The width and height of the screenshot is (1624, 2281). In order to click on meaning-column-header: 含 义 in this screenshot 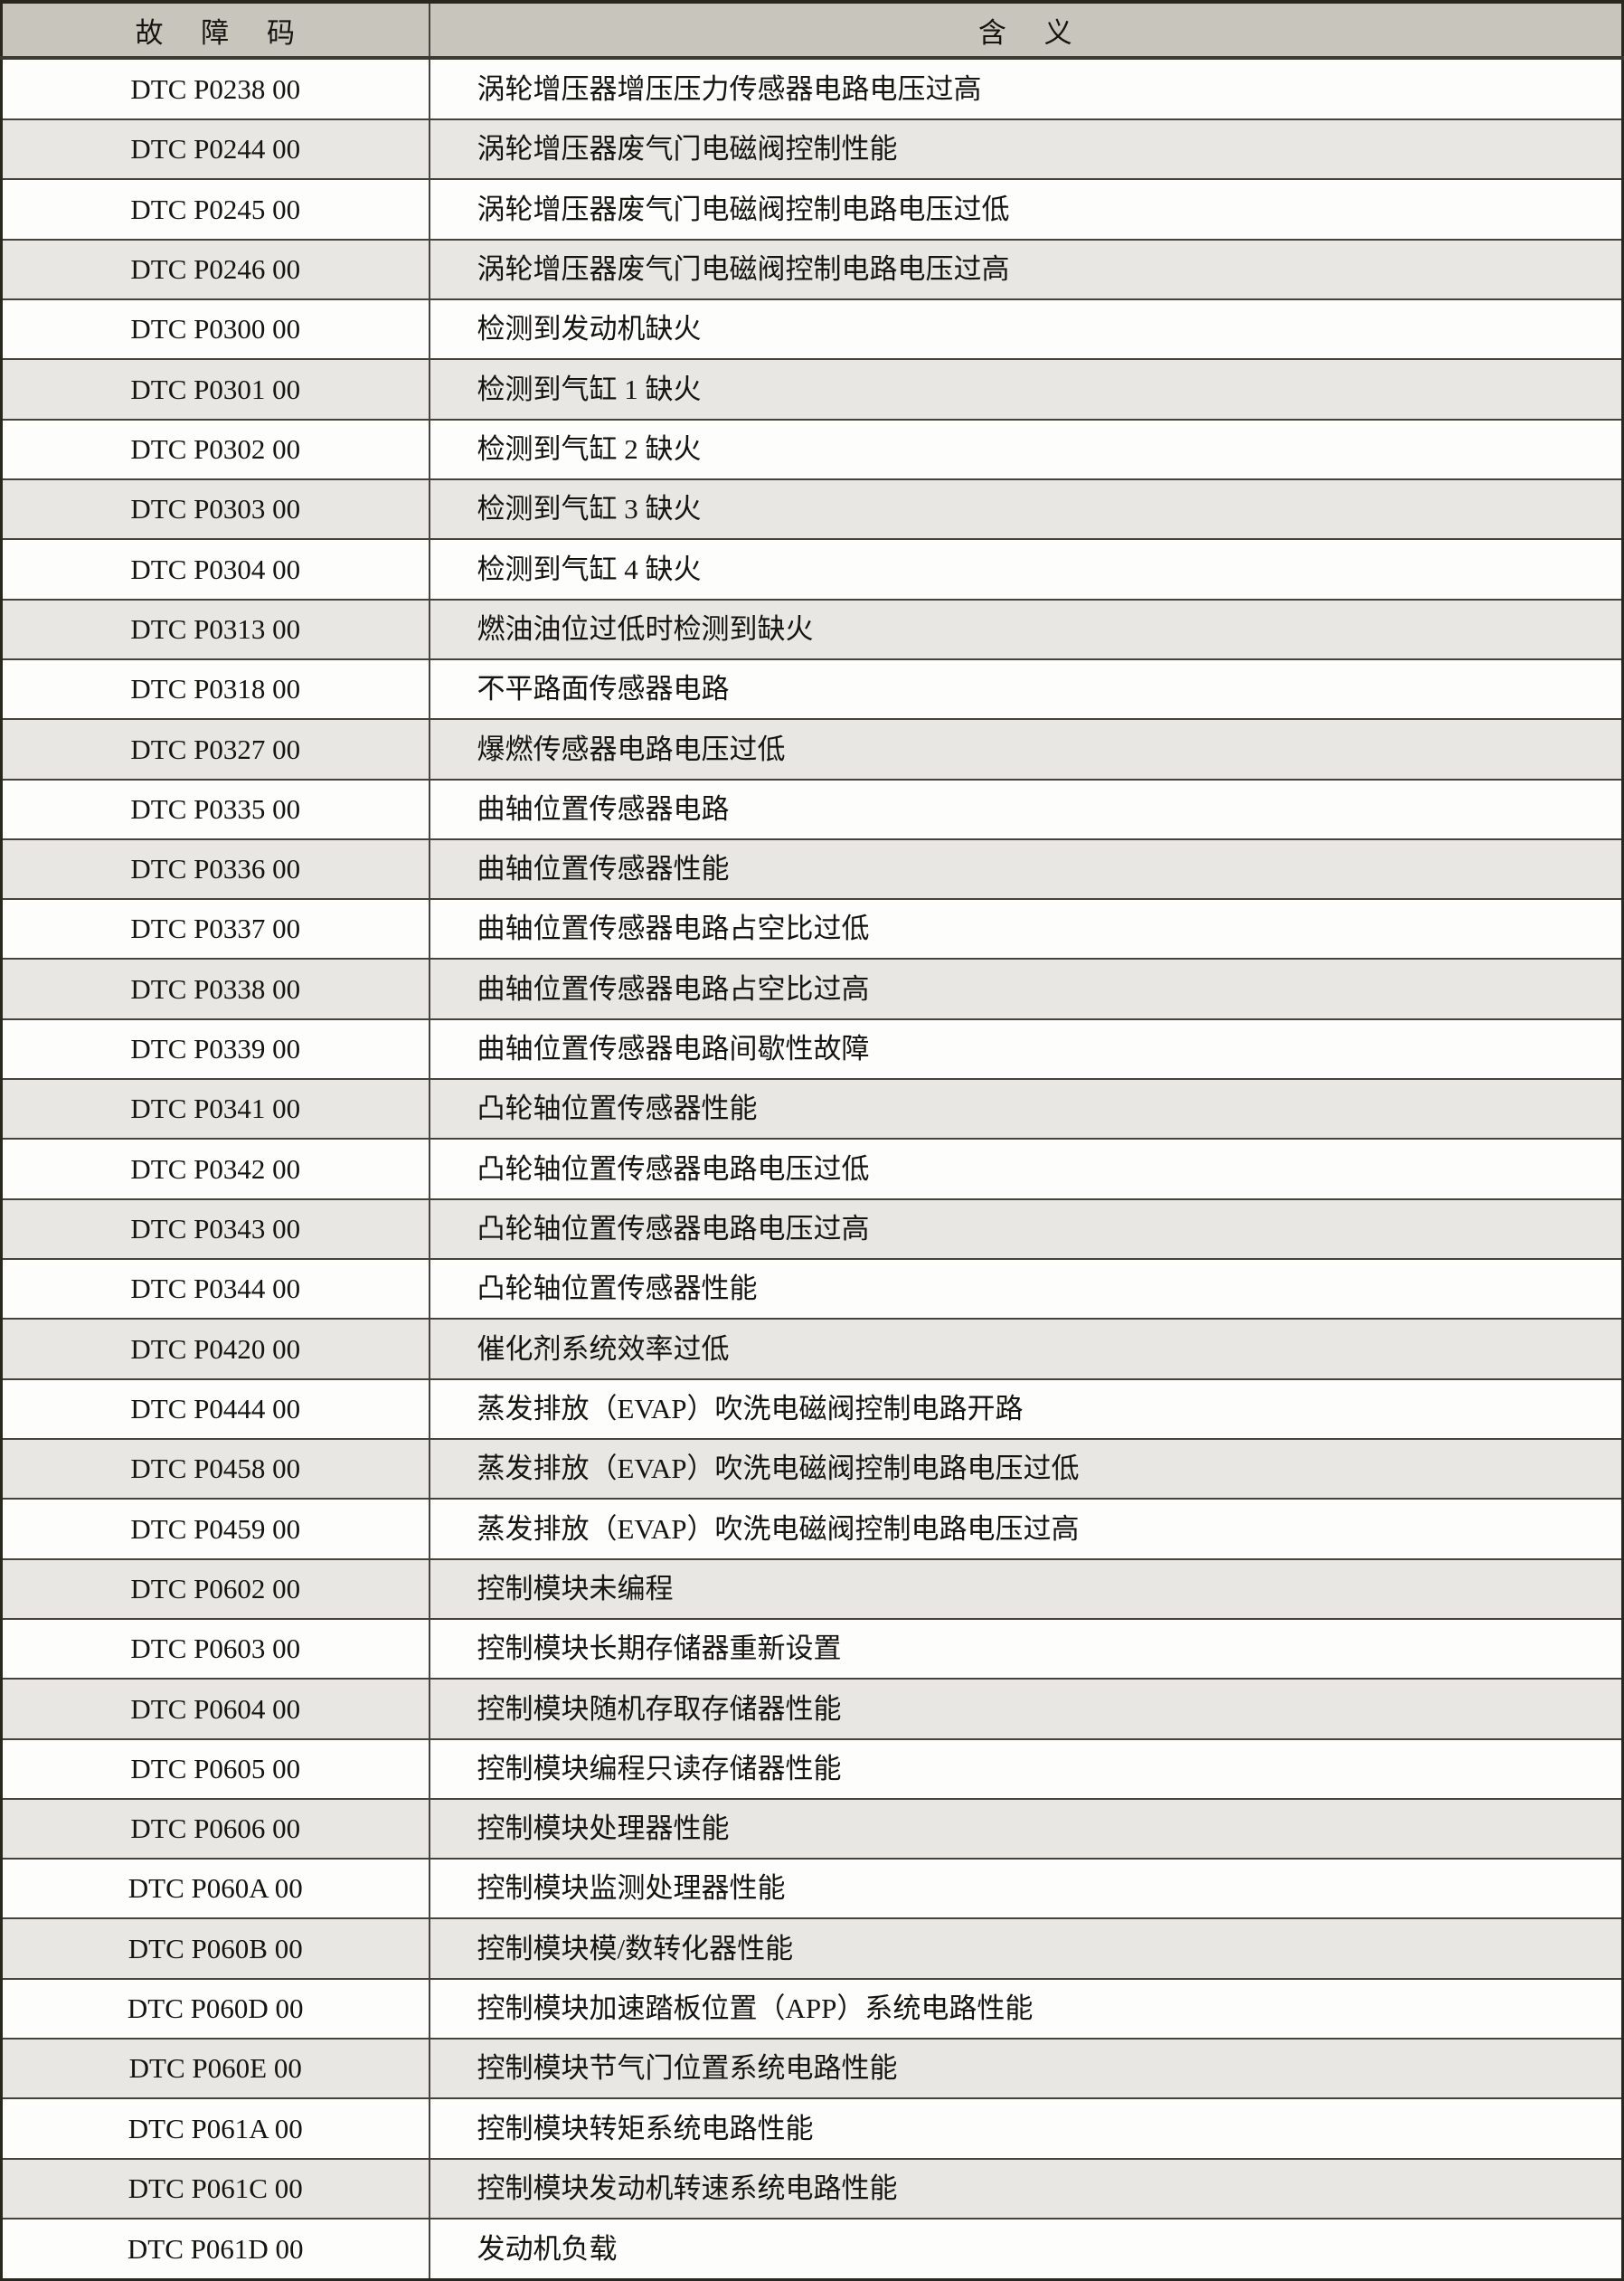, I will do `click(1026, 31)`.